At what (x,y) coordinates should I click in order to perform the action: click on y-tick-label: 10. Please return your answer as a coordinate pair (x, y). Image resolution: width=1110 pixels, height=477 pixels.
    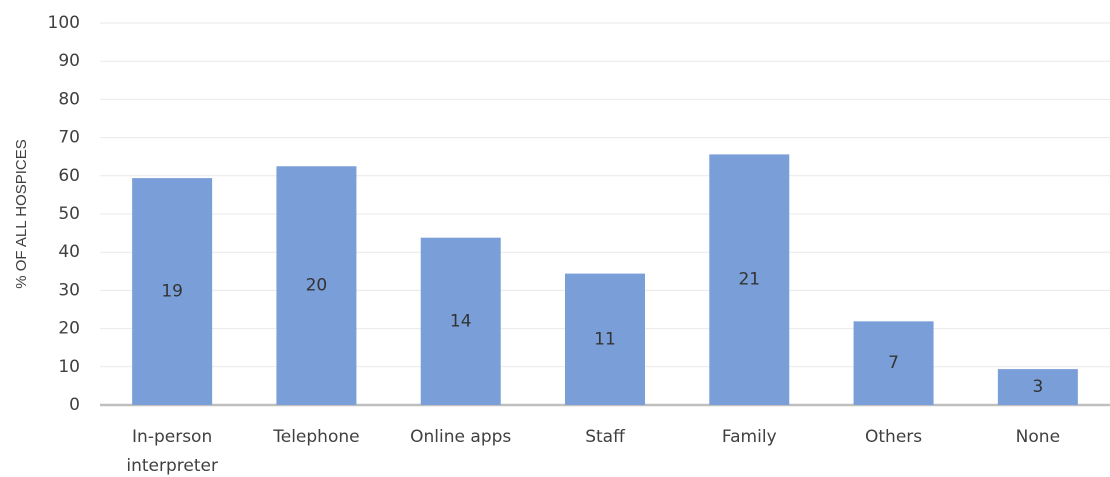
    Looking at the image, I should click on (69, 367).